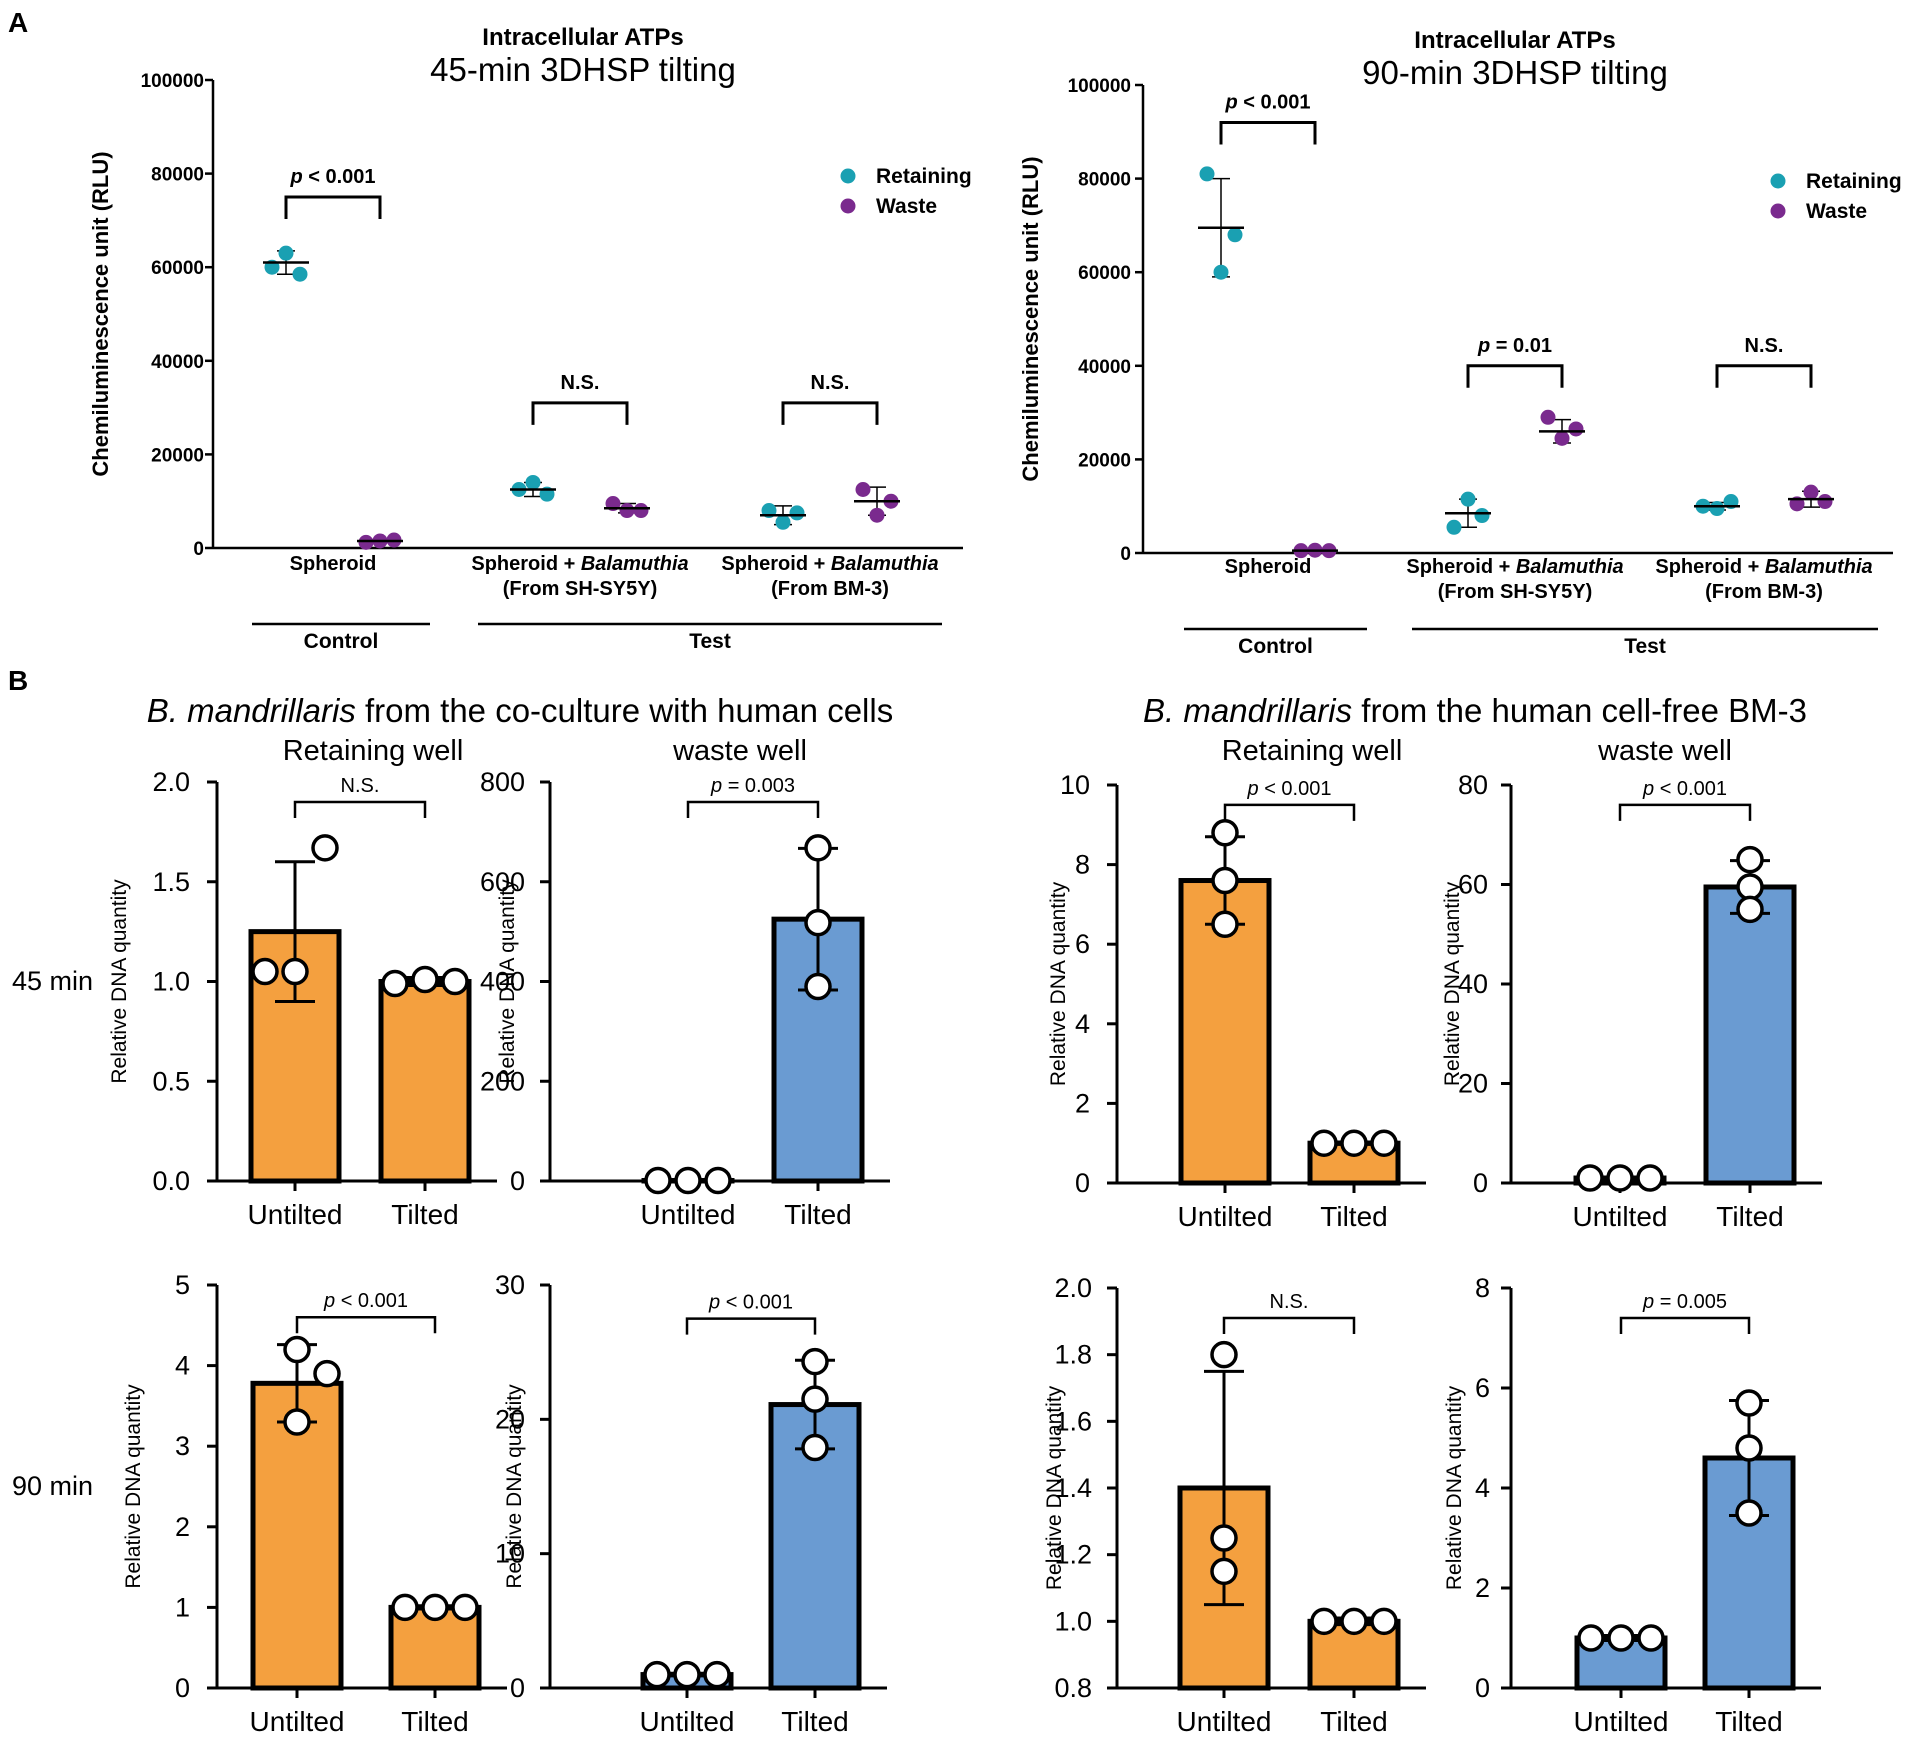 This screenshot has width=1905, height=1741. What do you see at coordinates (756, 1303) in the screenshot?
I see `b7-significance-text: < 0.001` at bounding box center [756, 1303].